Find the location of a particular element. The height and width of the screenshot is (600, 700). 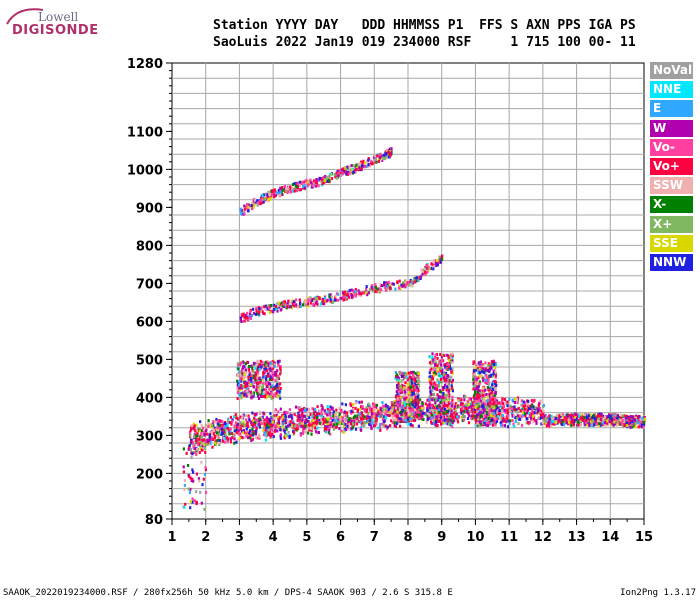

x-tick-label: 6 is located at coordinates (340, 537).